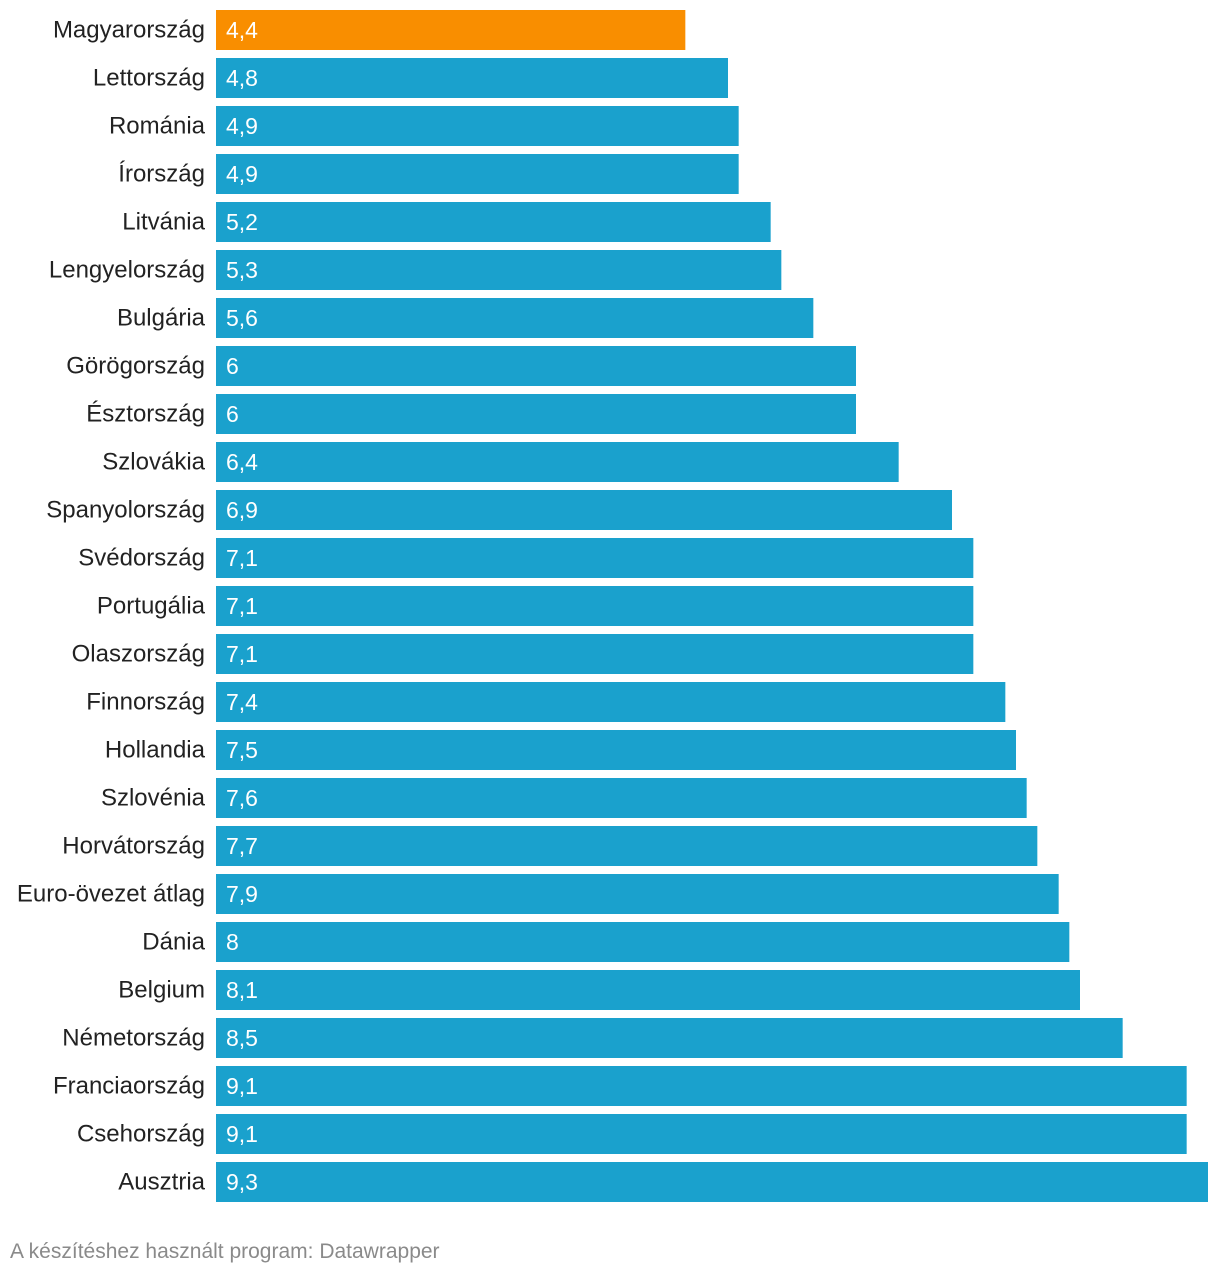 This screenshot has height=1278, width=1220. What do you see at coordinates (472, 78) in the screenshot?
I see `bar-lettorszag` at bounding box center [472, 78].